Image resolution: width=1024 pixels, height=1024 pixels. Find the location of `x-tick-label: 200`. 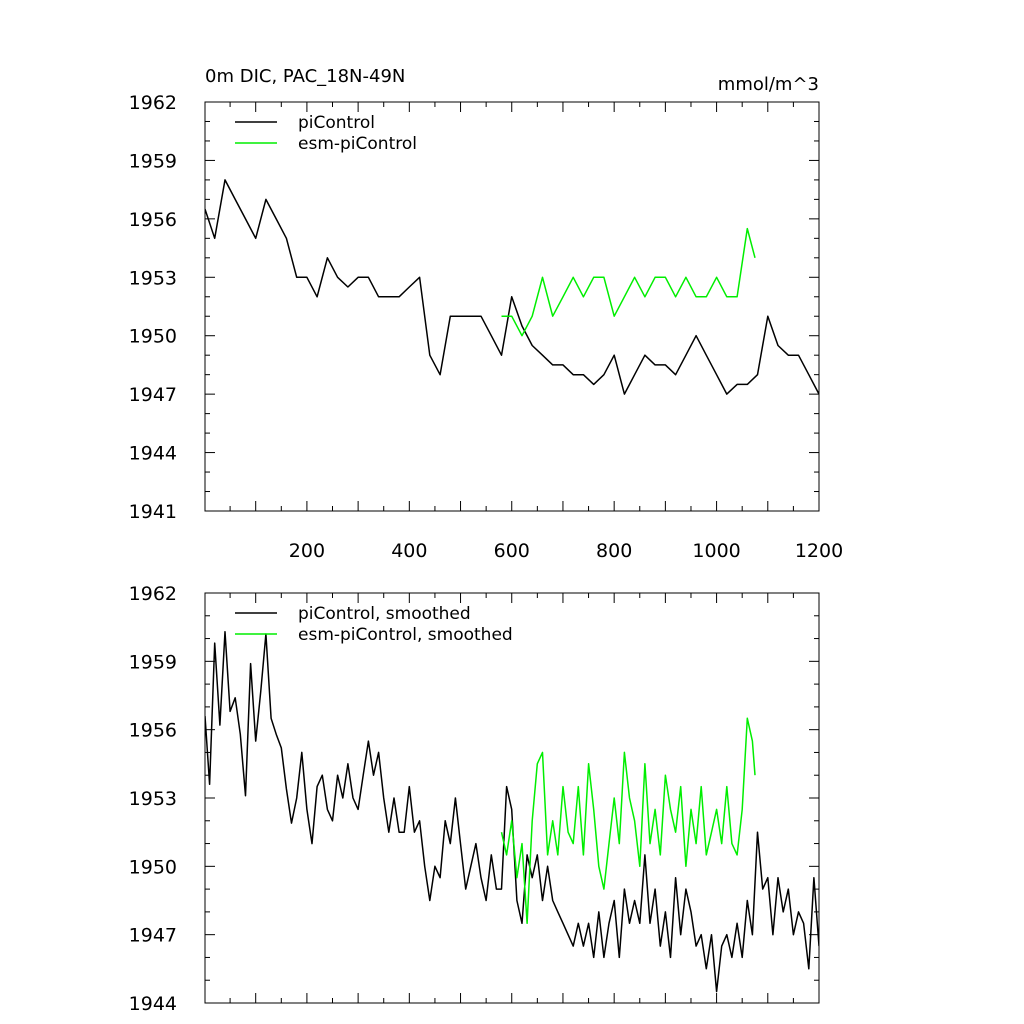

x-tick-label: 200 is located at coordinates (307, 551).